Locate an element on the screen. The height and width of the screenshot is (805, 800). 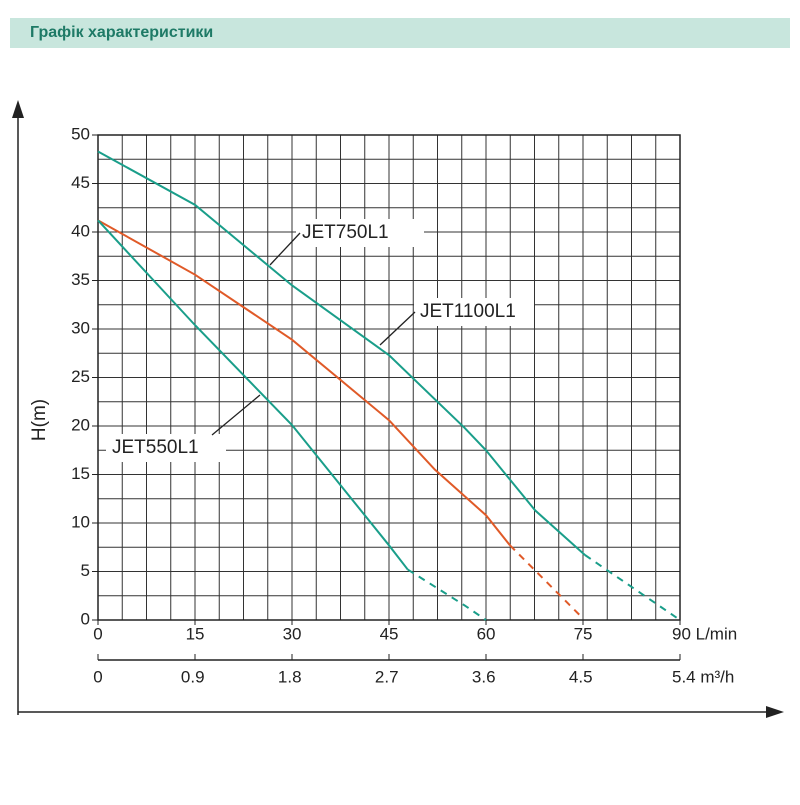
x2-tick-label: 2.7 is located at coordinates (387, 676).